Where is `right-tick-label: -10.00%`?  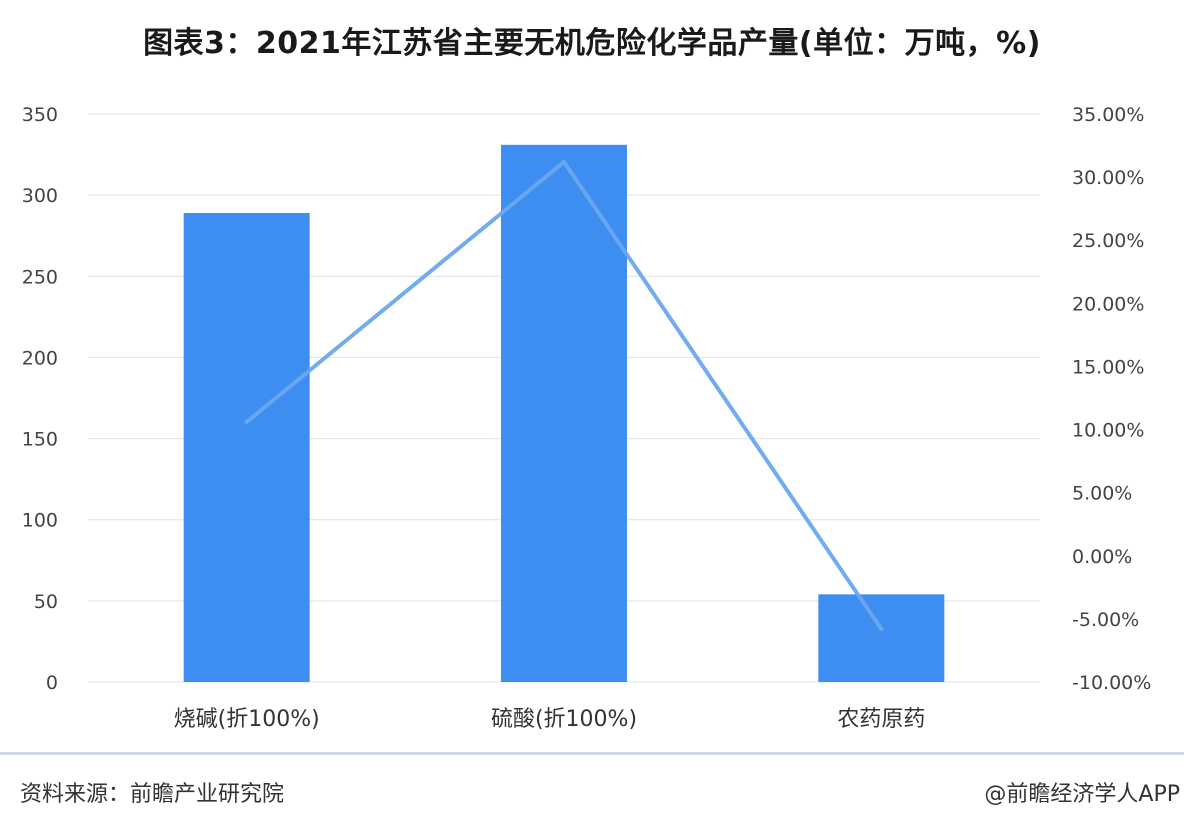
right-tick-label: -10.00% is located at coordinates (1111, 683).